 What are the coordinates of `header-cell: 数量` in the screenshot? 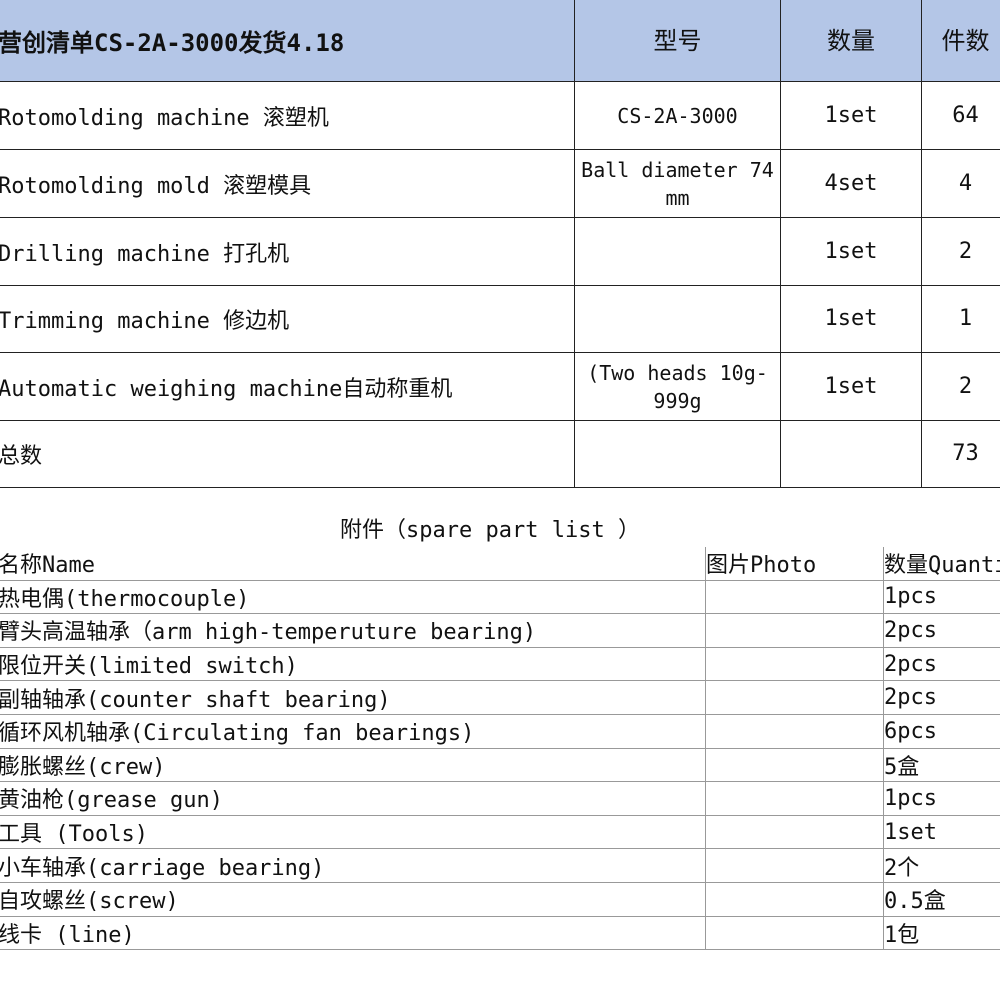 It's located at (851, 41).